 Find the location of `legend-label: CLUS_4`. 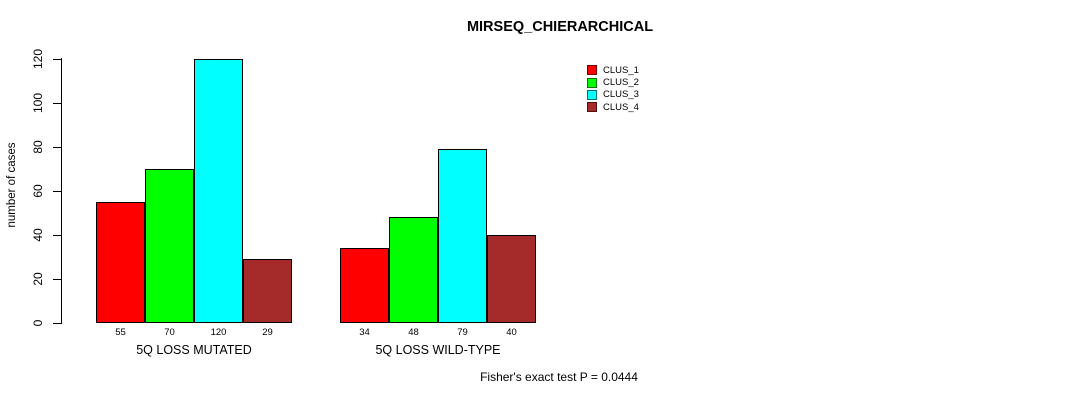

legend-label: CLUS_4 is located at coordinates (621, 107).